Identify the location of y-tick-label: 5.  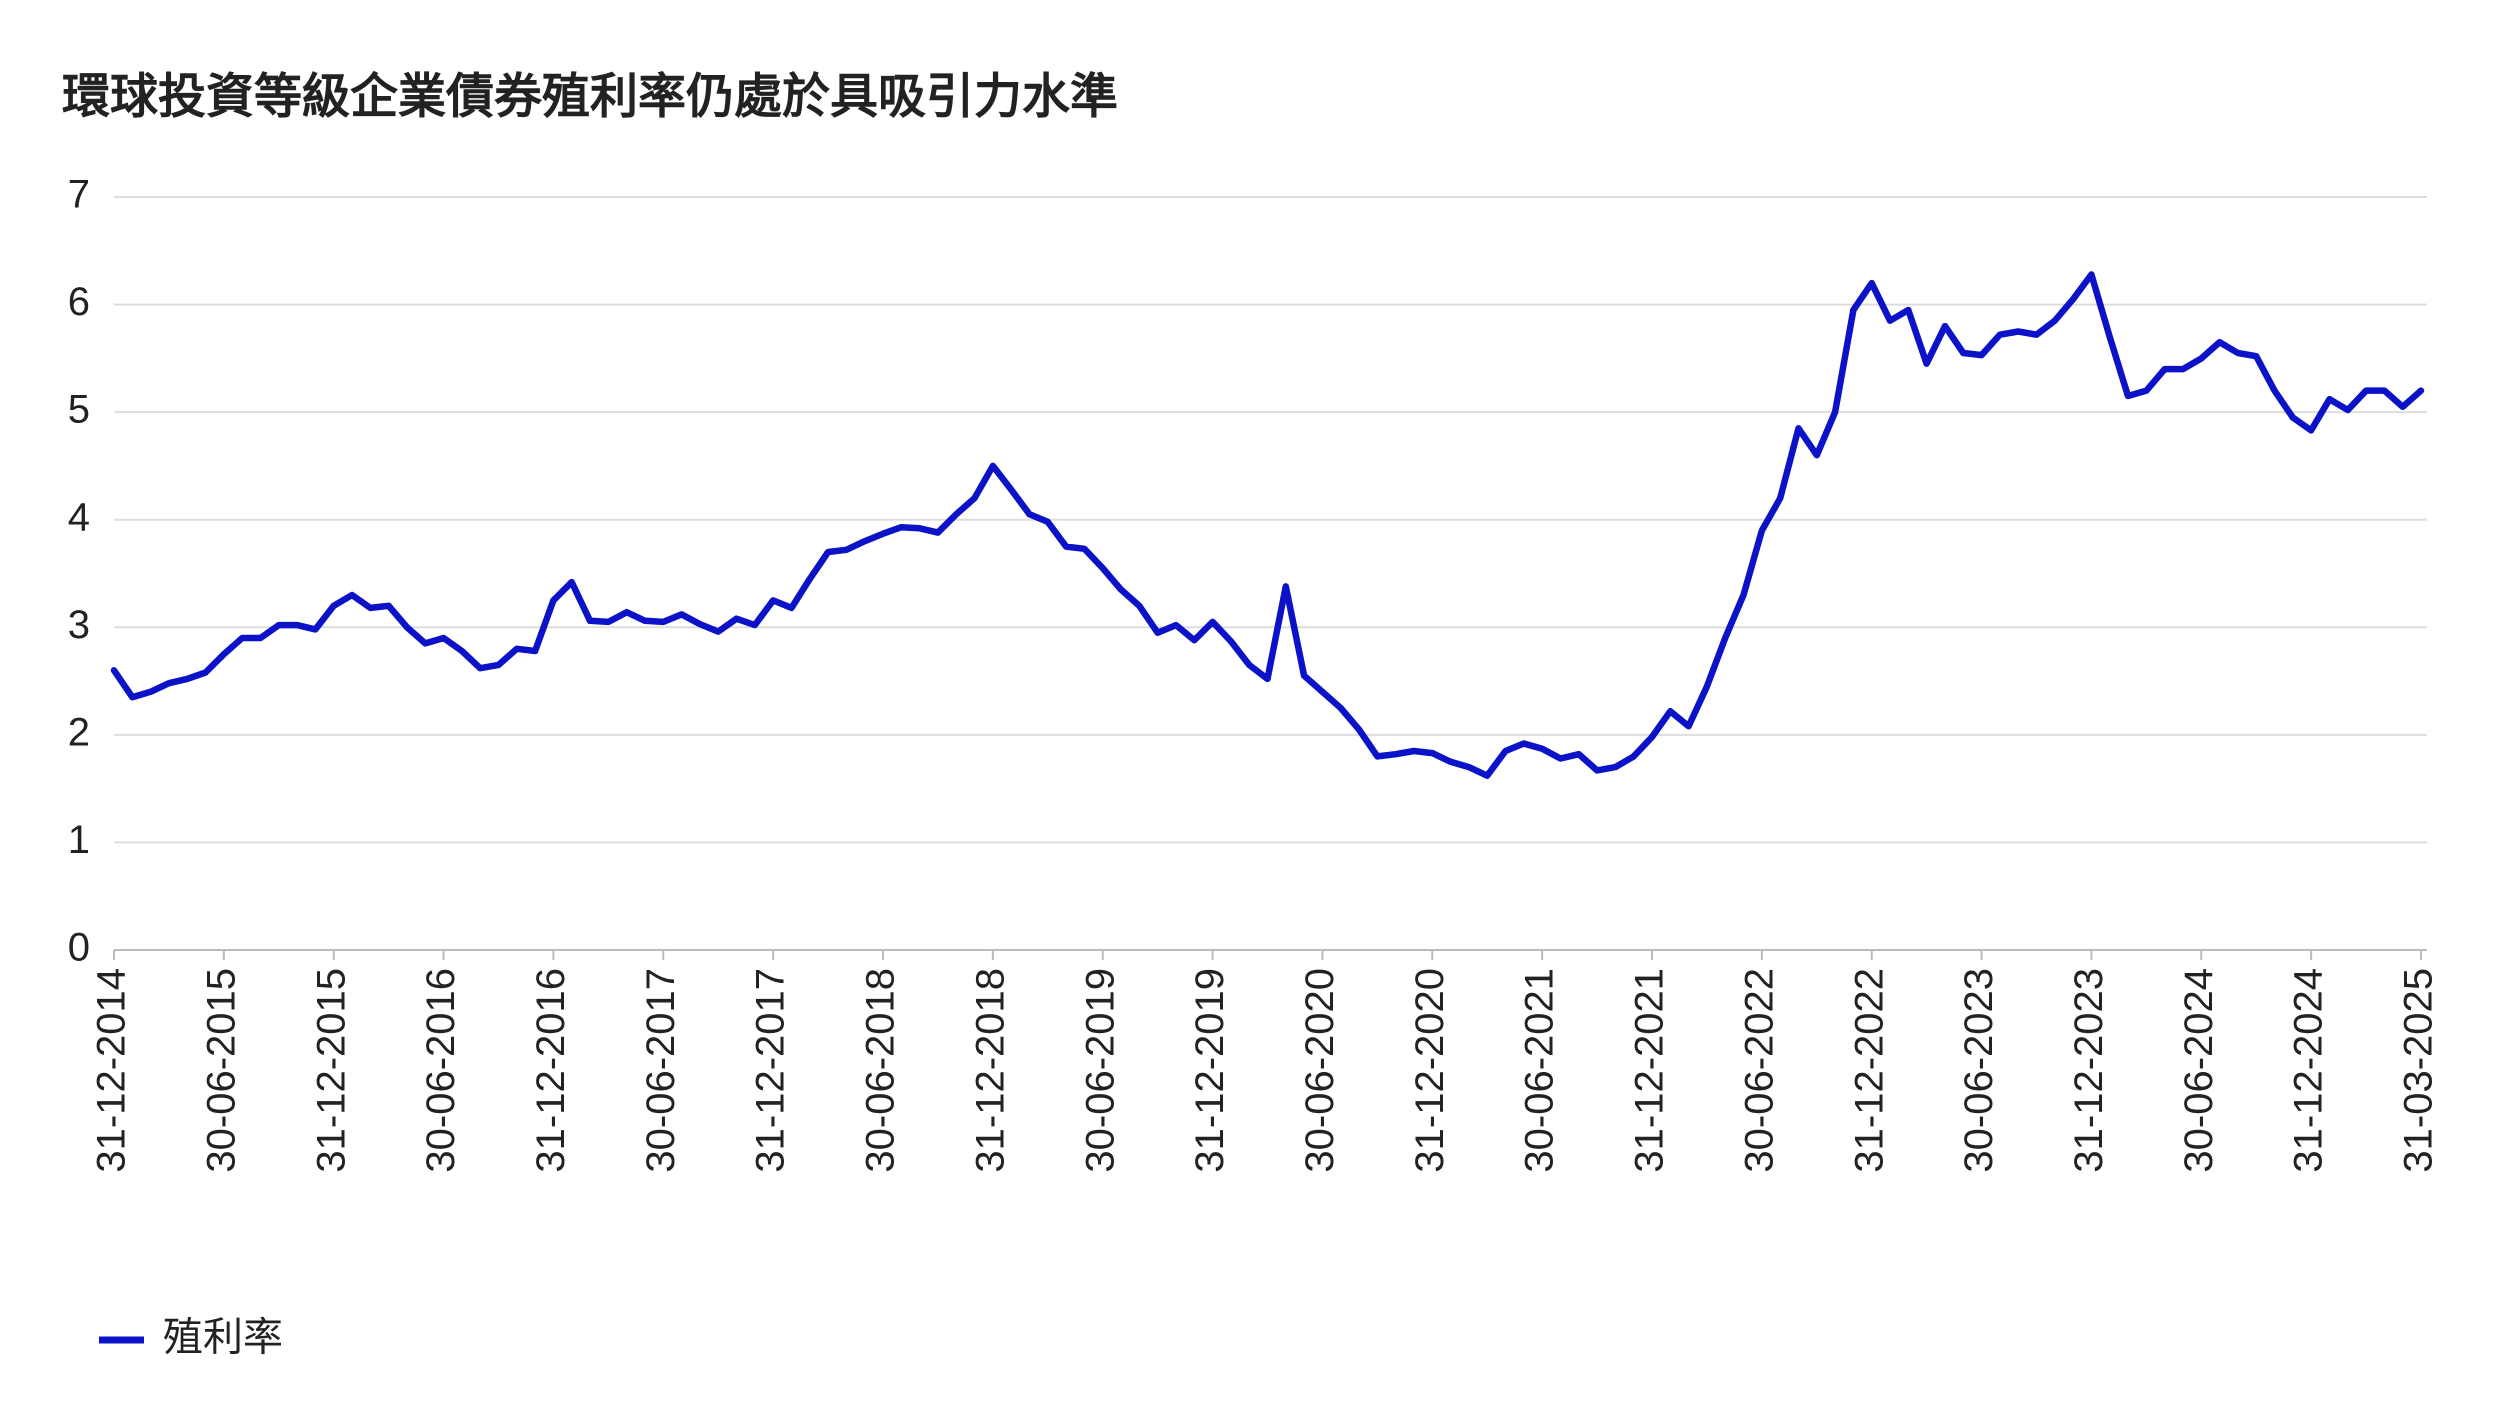
(79, 410).